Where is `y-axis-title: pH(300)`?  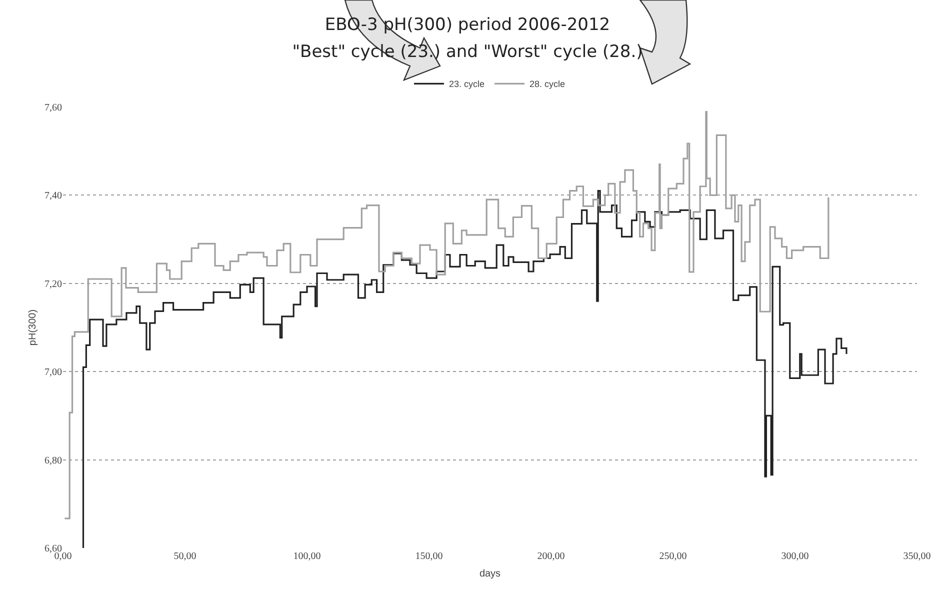
y-axis-title: pH(300) is located at coordinates (33, 327).